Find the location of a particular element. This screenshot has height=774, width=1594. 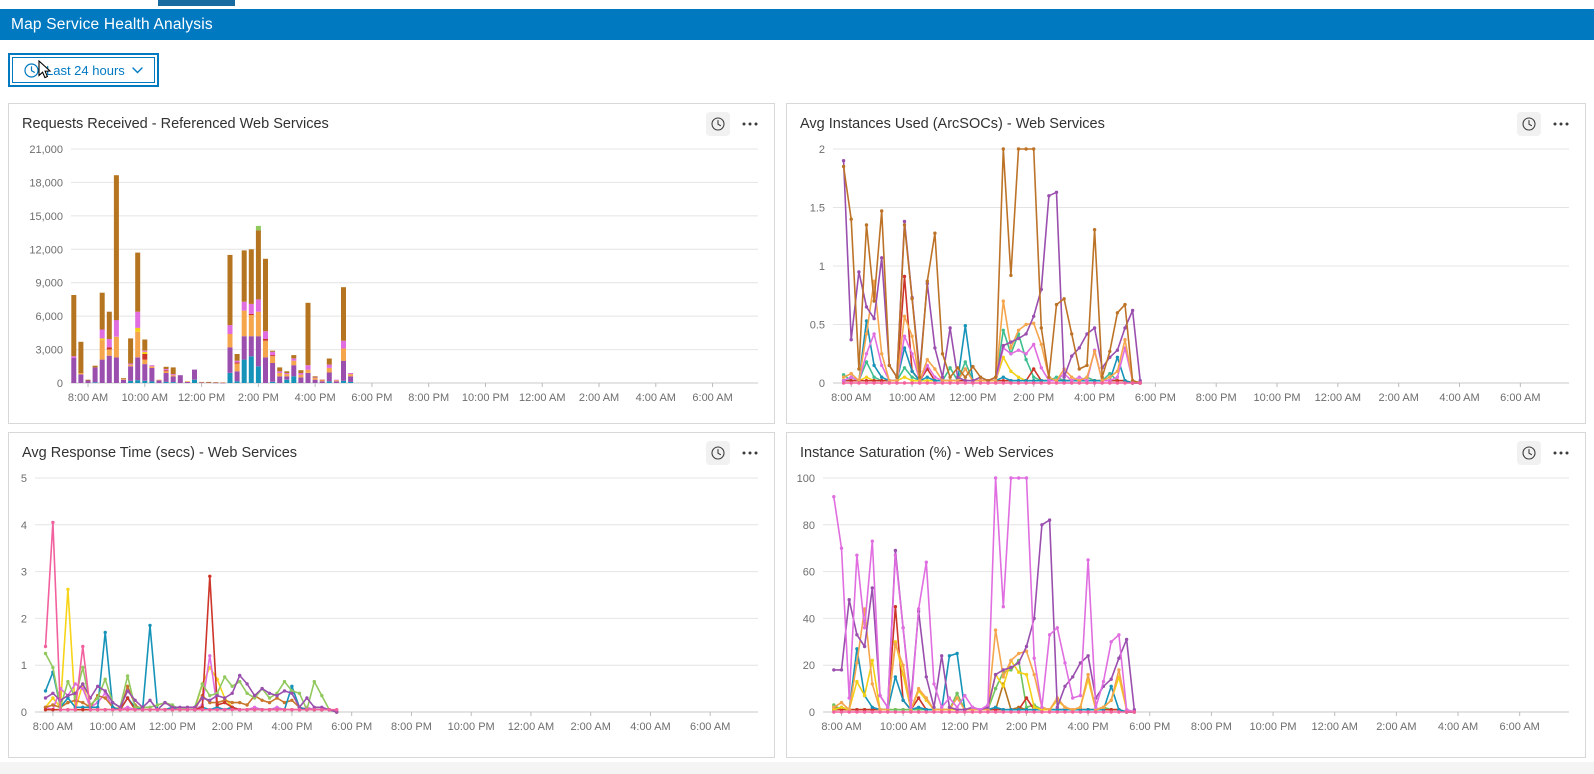

svg-text: 18,000 is located at coordinates (46, 183).